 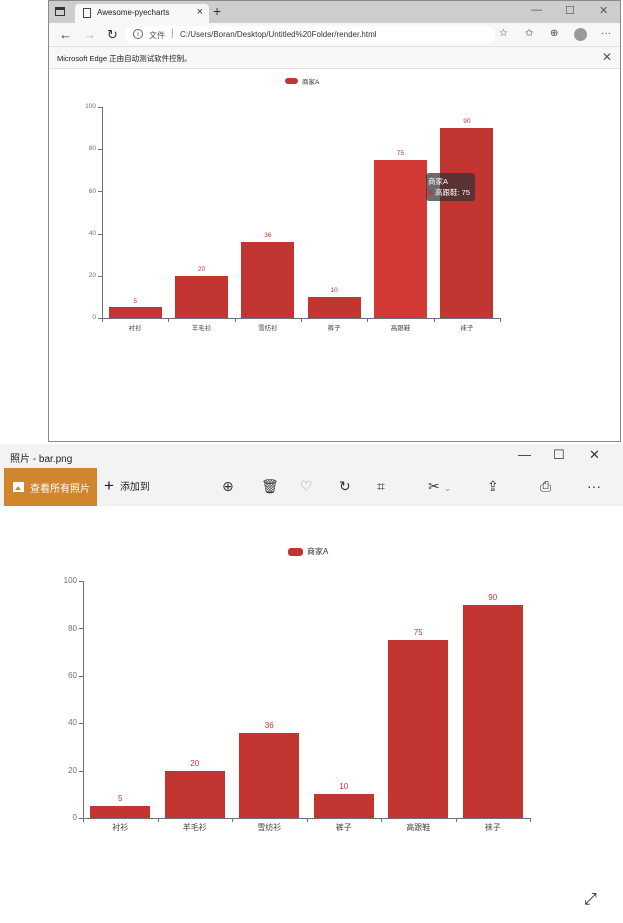 I want to click on rotate-icon: ↻, so click(x=345, y=486).